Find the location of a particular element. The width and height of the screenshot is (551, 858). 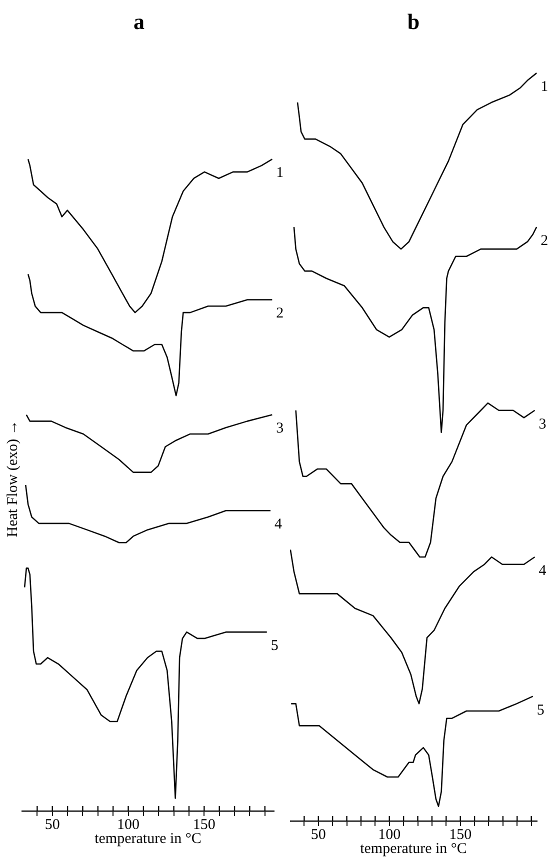

chart-title: b is located at coordinates (413, 21).